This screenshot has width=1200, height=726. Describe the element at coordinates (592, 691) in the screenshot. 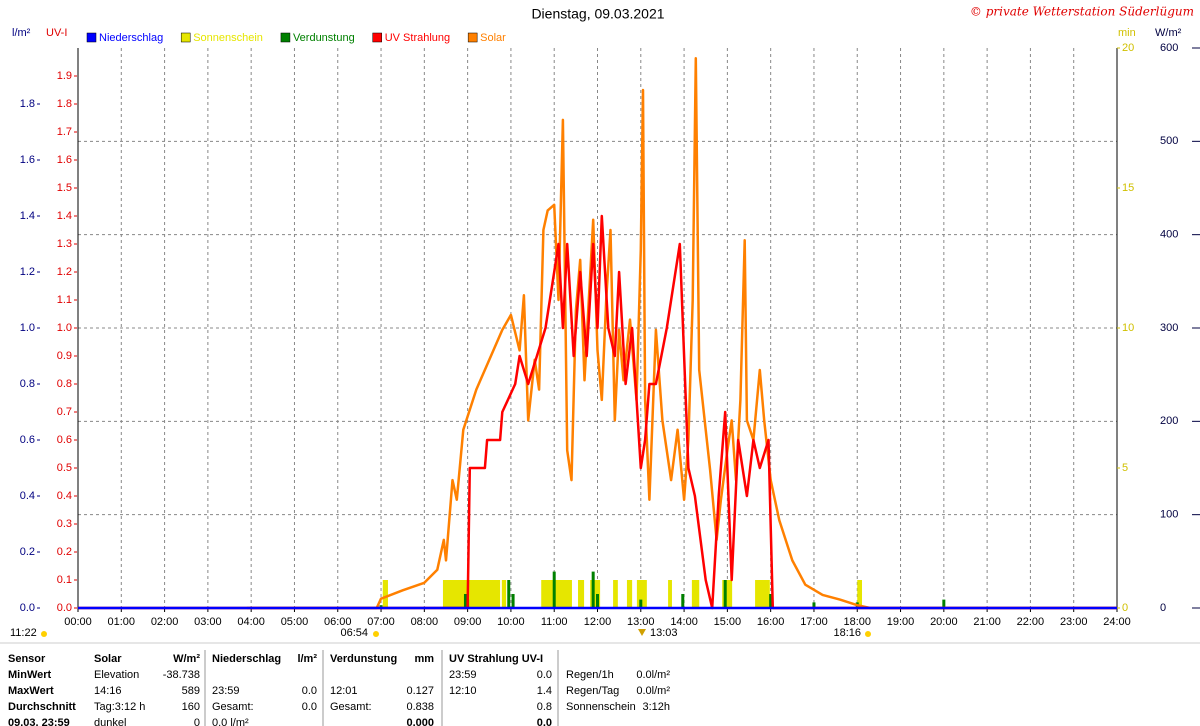

I see `table-cell: Regen/Tag` at that location.